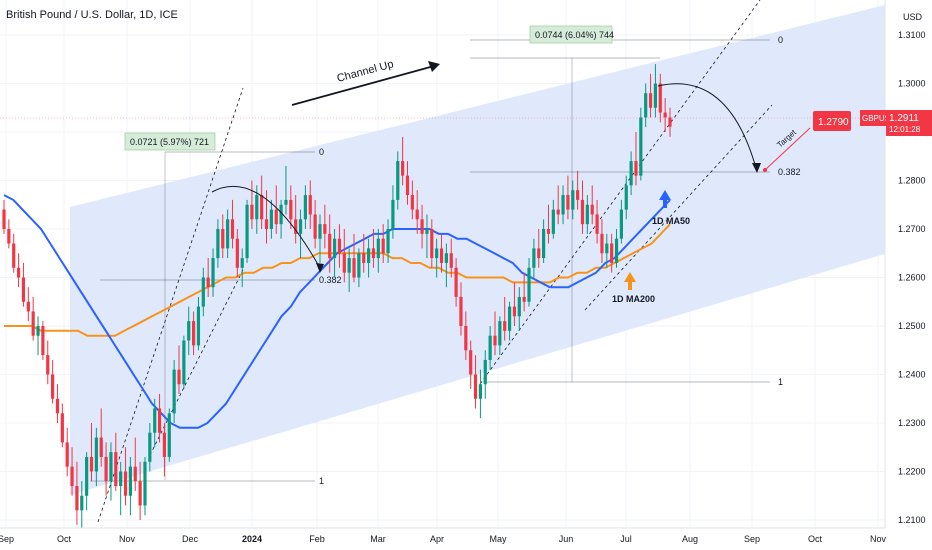 The image size is (932, 550). What do you see at coordinates (190, 539) in the screenshot?
I see `time-tick: Dec` at bounding box center [190, 539].